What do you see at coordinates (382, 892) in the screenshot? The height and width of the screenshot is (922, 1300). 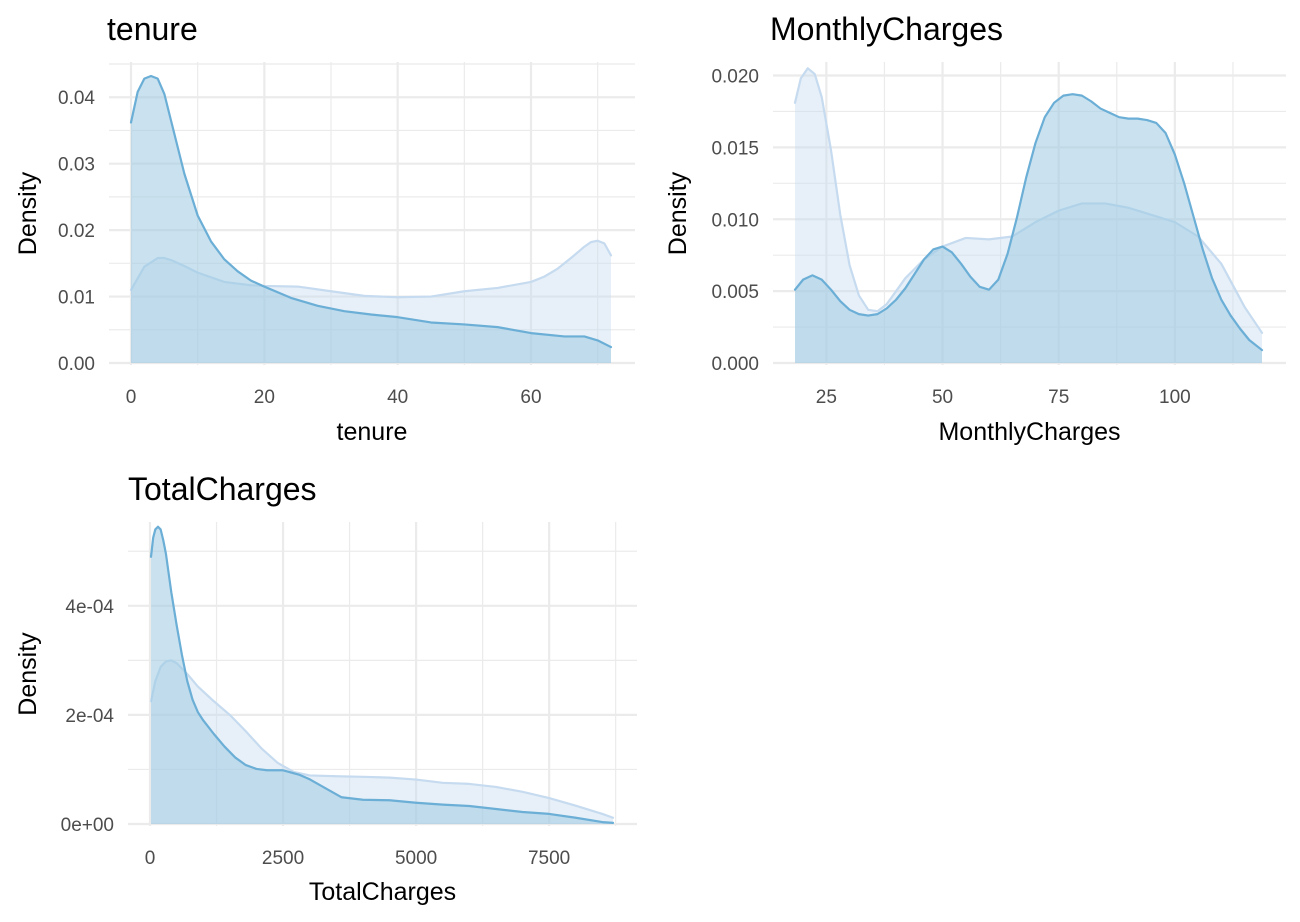 I see `x-axis-title: TotalCharges` at bounding box center [382, 892].